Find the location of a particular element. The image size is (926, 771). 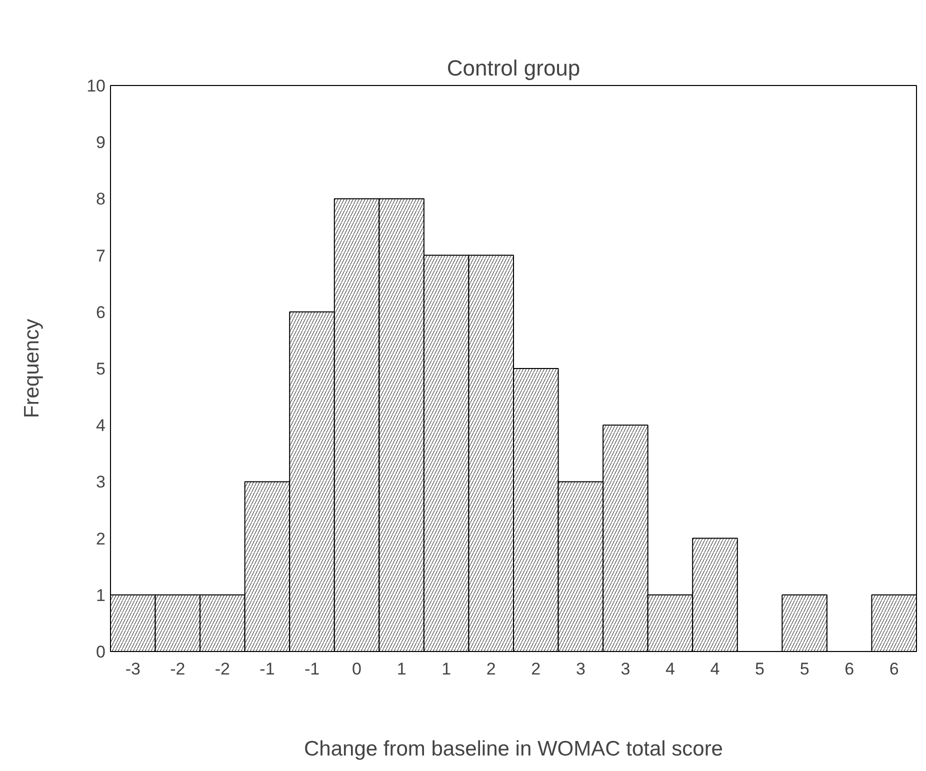

y-tick-label: 0 is located at coordinates (101, 652).